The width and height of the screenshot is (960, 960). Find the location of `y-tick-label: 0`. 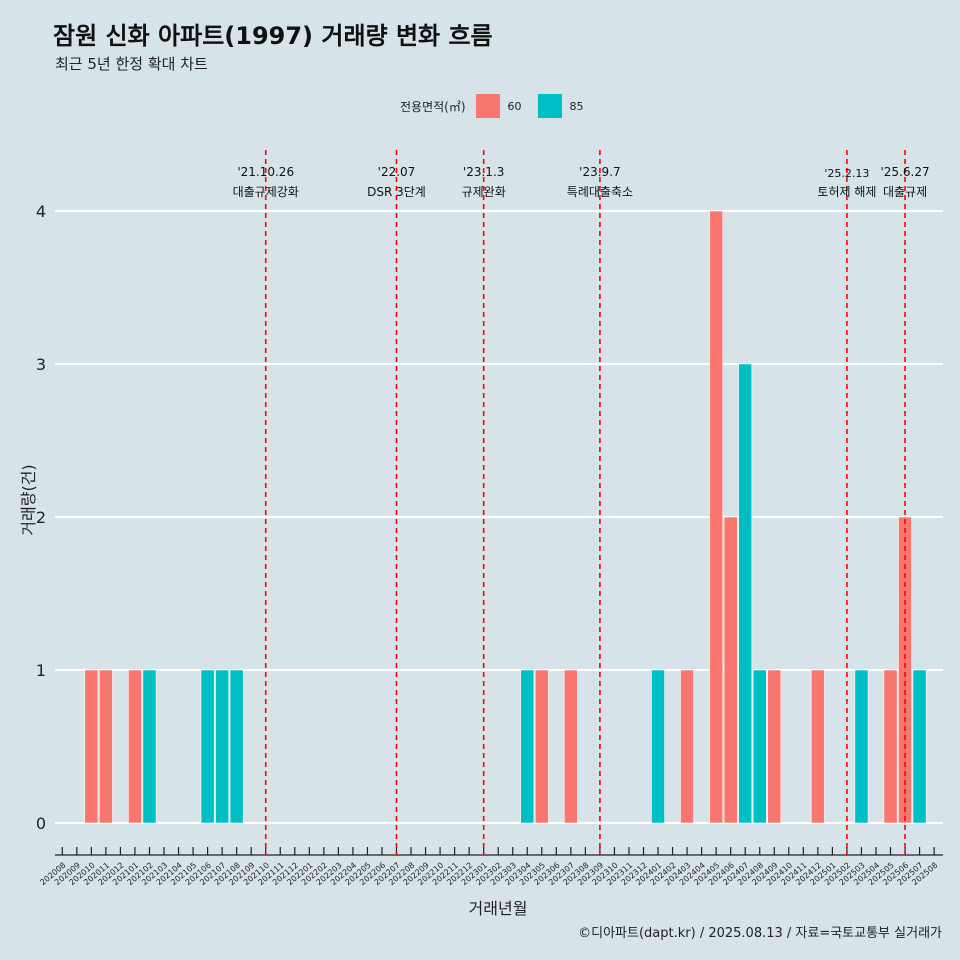

y-tick-label: 0 is located at coordinates (41, 823).